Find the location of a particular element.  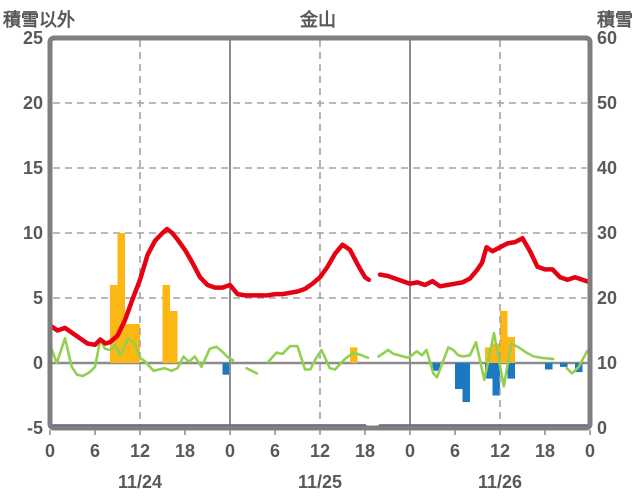

left-axis-tick-label: 20 is located at coordinates (33, 103).